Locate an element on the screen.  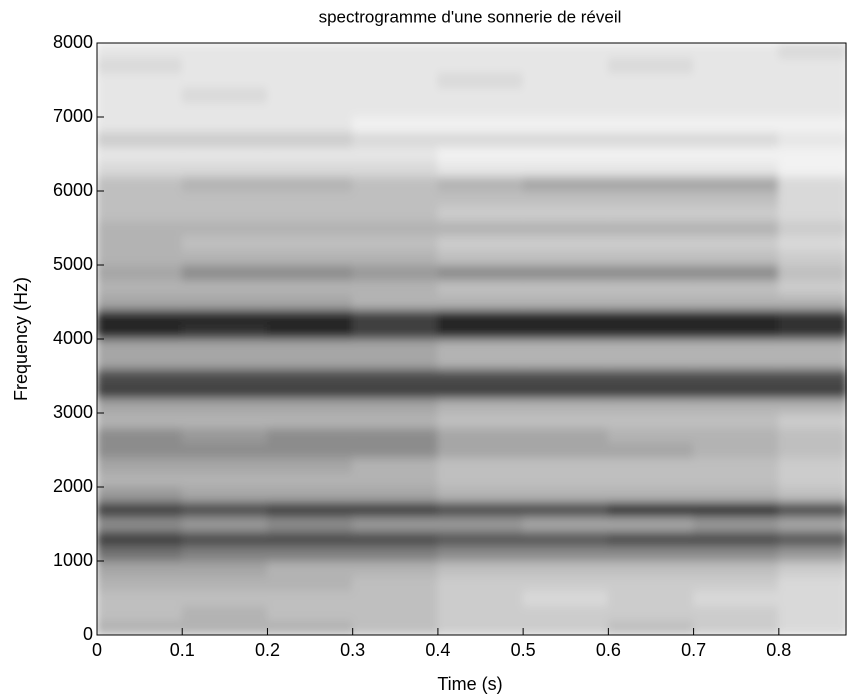
y-tick-label: 2000 is located at coordinates (73, 486).